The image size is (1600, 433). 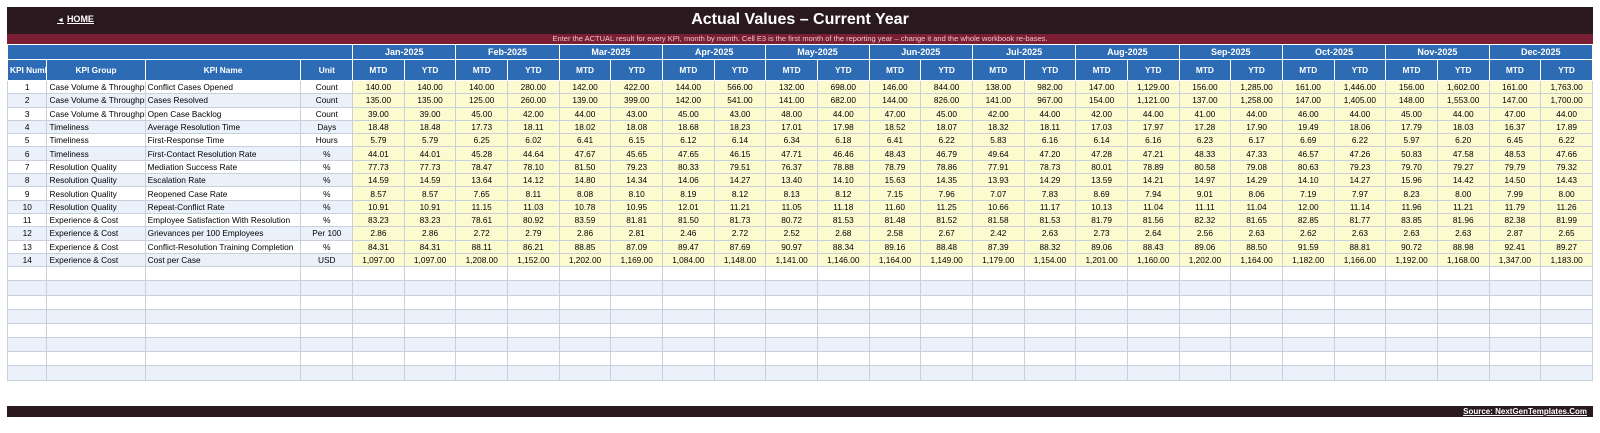 I want to click on mtd-value-cell: 15.96, so click(x=1411, y=180).